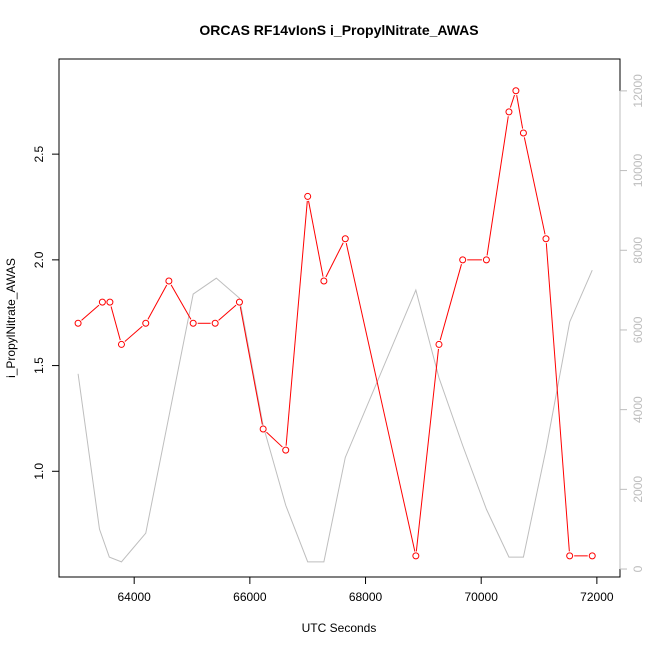 The height and width of the screenshot is (650, 650). I want to click on y2-tick-label: 6000, so click(638, 329).